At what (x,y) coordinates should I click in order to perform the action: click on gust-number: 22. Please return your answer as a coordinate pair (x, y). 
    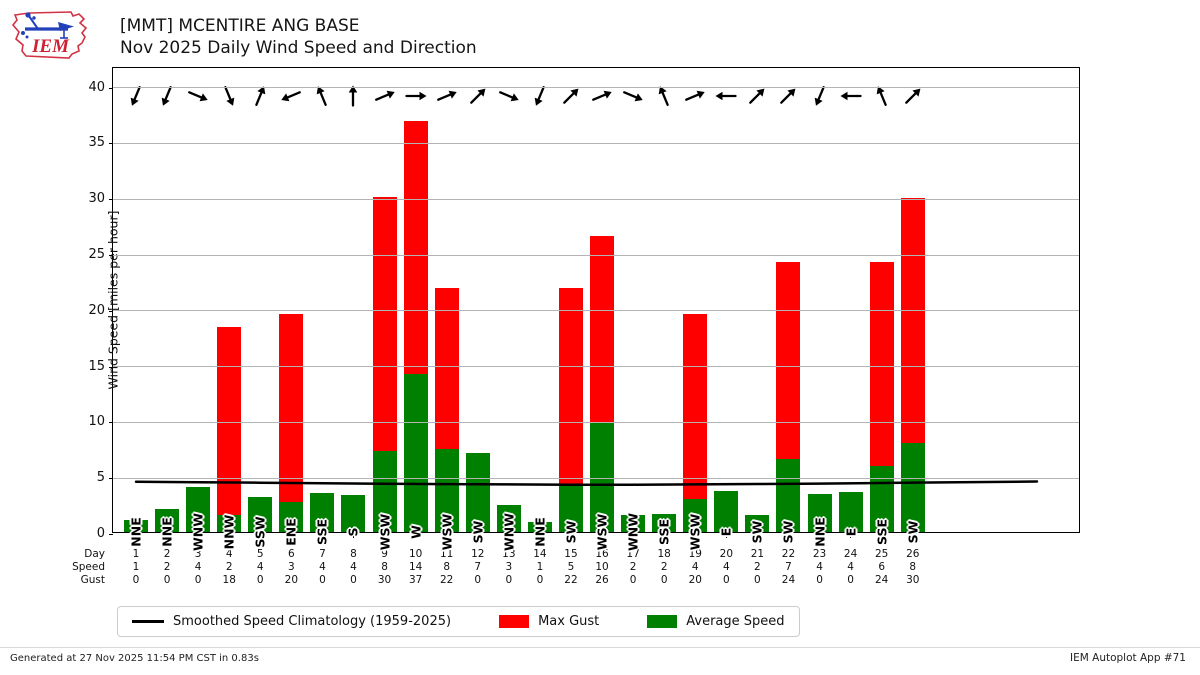
    Looking at the image, I should click on (571, 580).